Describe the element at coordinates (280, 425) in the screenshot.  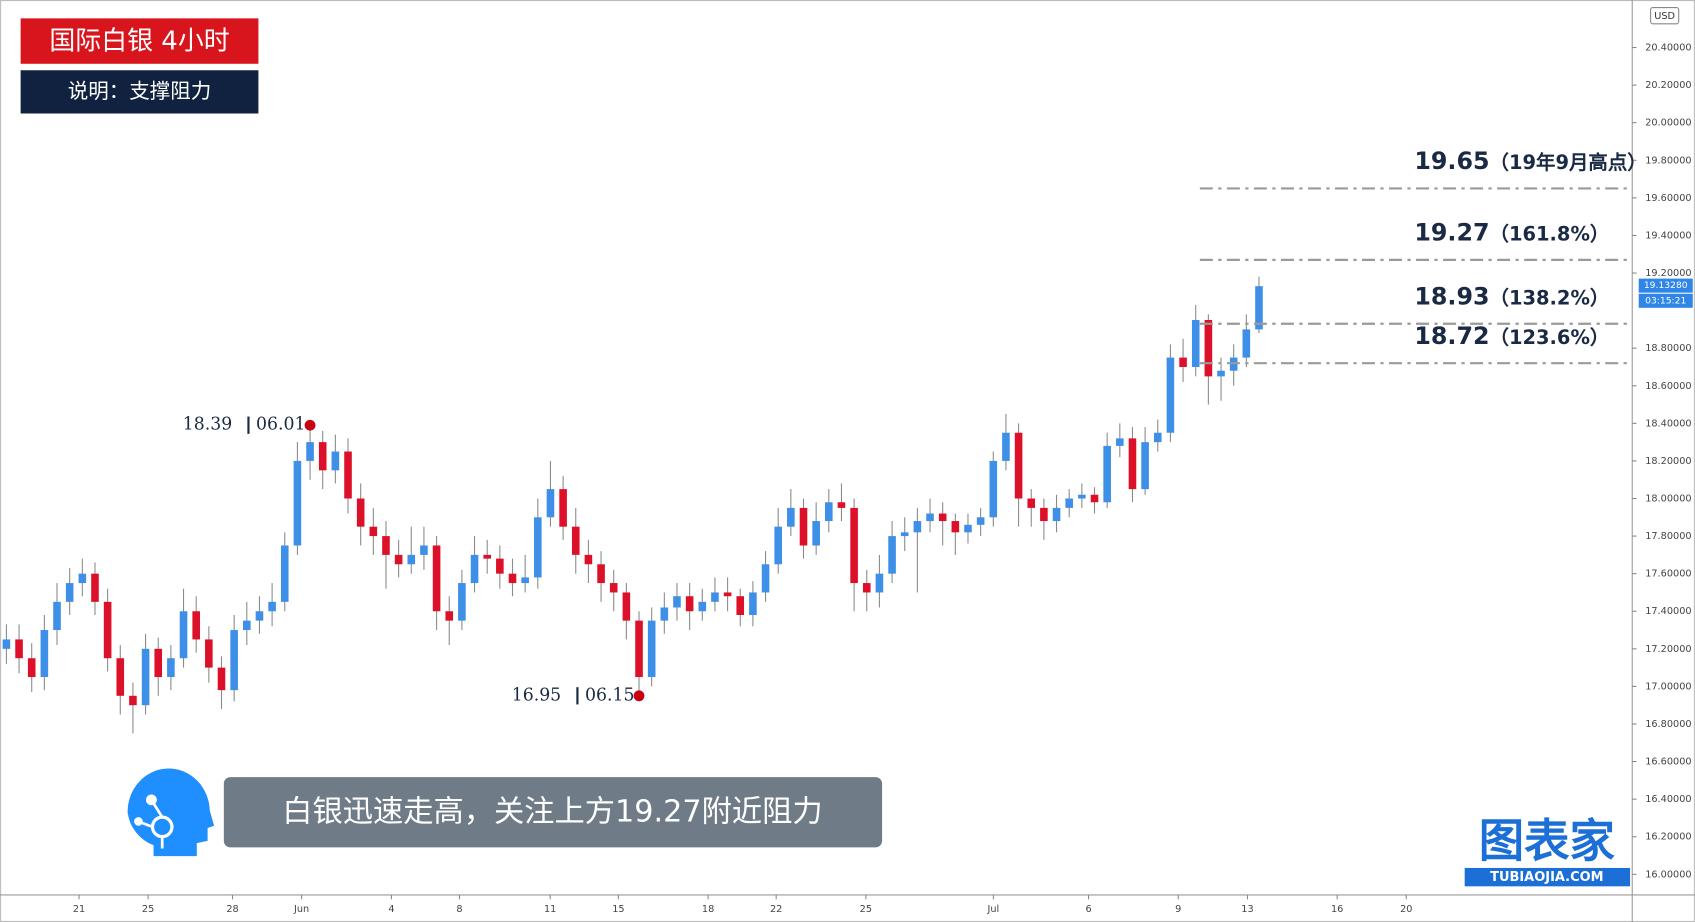
I see `marker-date: 06.01` at that location.